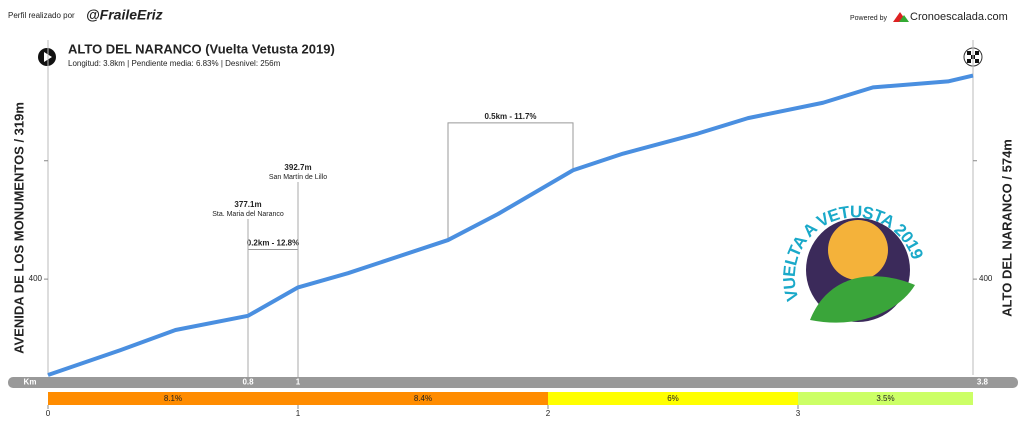 Image resolution: width=1024 pixels, height=429 pixels. Describe the element at coordinates (1006, 228) in the screenshot. I see `end-label: ALTO DEL NARANCO / 574m` at that location.